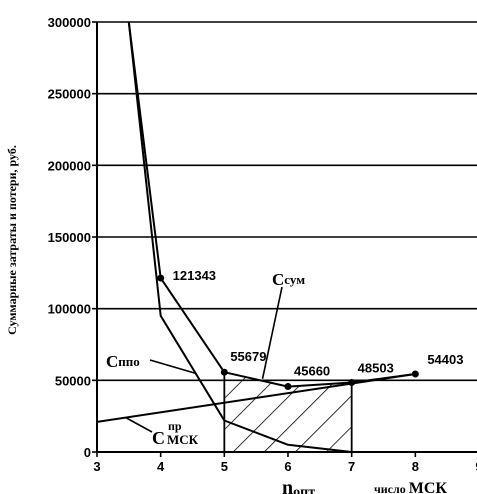 The height and width of the screenshot is (494, 477). What do you see at coordinates (112, 361) in the screenshot?
I see `curve-label-cppo-main: C` at bounding box center [112, 361].